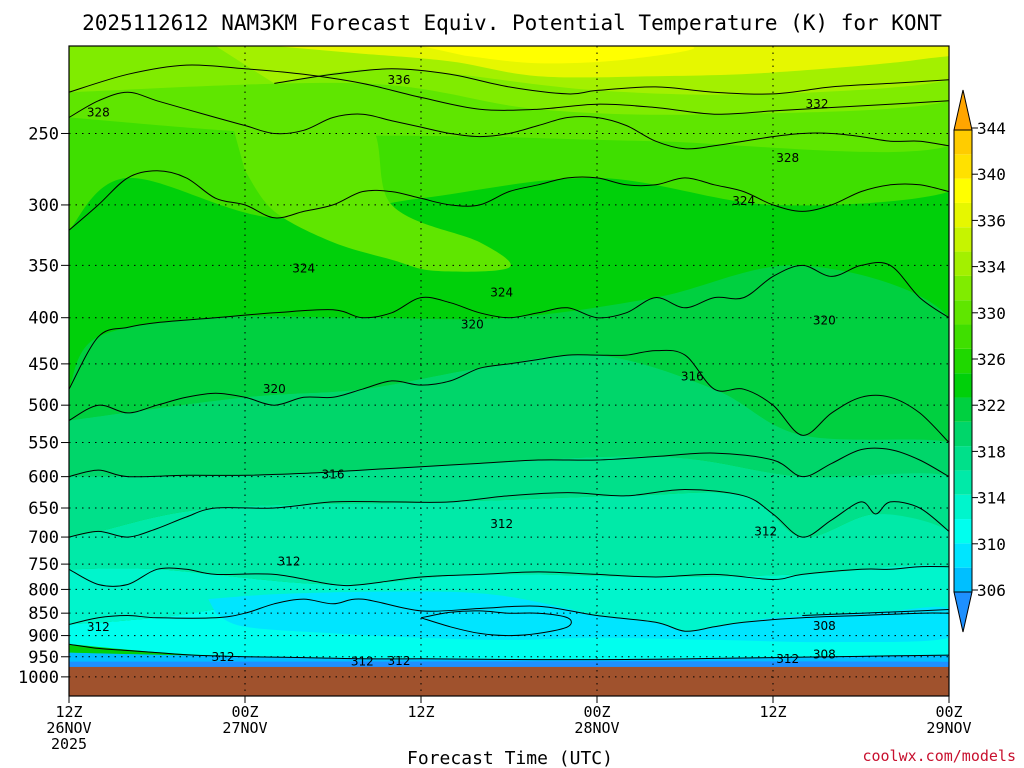  Describe the element at coordinates (743, 201) in the screenshot. I see `contour-label-4: 324` at that location.